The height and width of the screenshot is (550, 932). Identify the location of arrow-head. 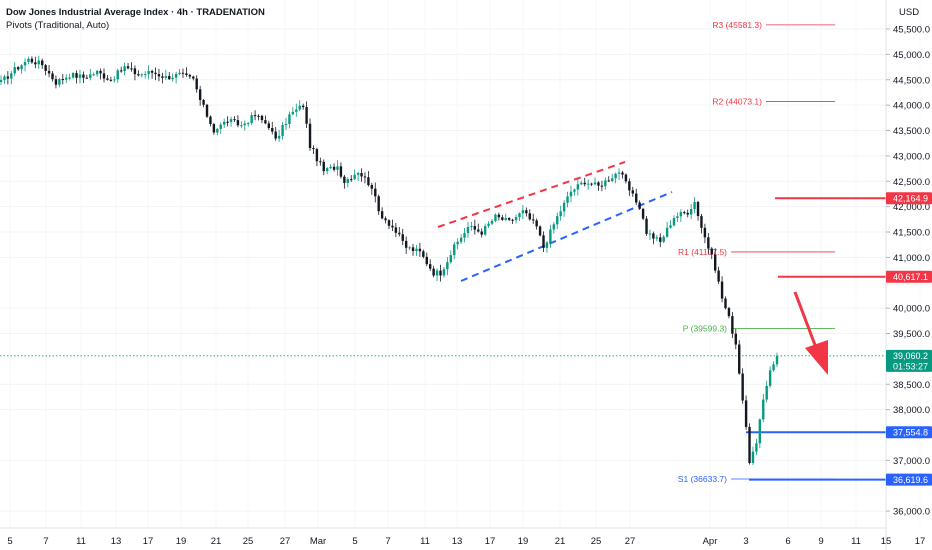
(816, 357).